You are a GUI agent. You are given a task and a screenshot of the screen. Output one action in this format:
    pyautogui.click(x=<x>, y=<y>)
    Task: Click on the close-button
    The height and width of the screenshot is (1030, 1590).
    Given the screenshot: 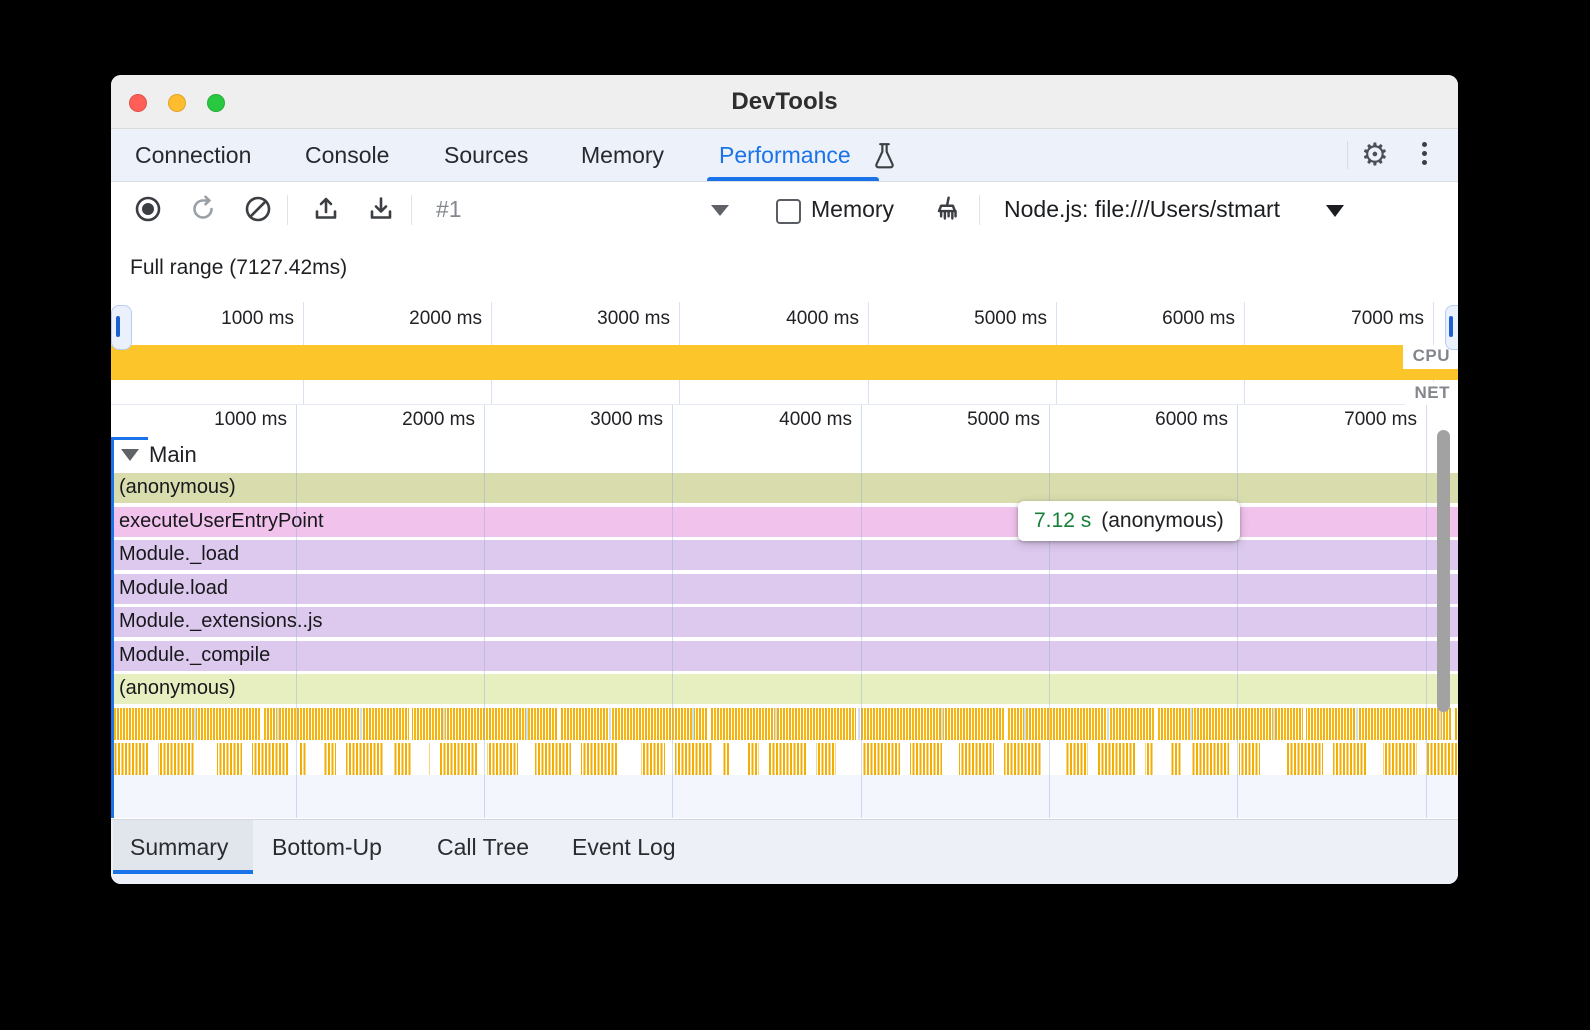 What is the action you would take?
    pyautogui.click(x=138, y=103)
    